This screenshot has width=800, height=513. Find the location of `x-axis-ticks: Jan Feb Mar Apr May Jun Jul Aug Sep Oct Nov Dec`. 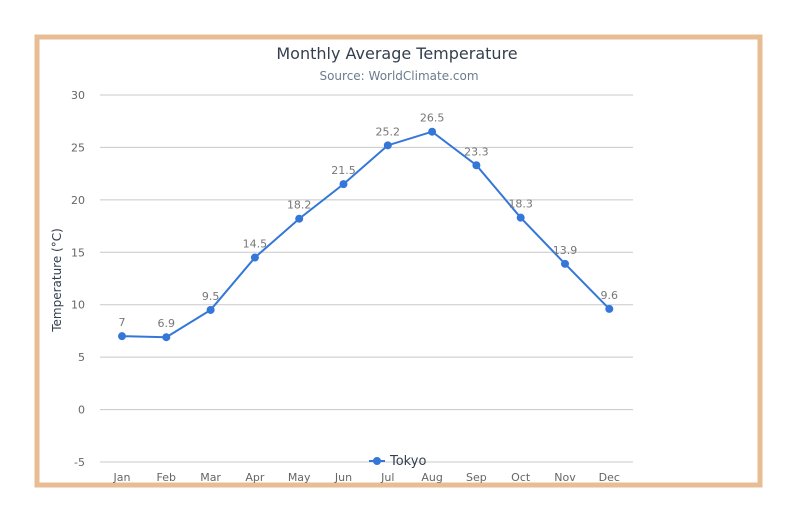

x-axis-ticks: Jan Feb Mar Apr May Jun Jul Aug Sep Oct Nov Dec is located at coordinates (366, 477).